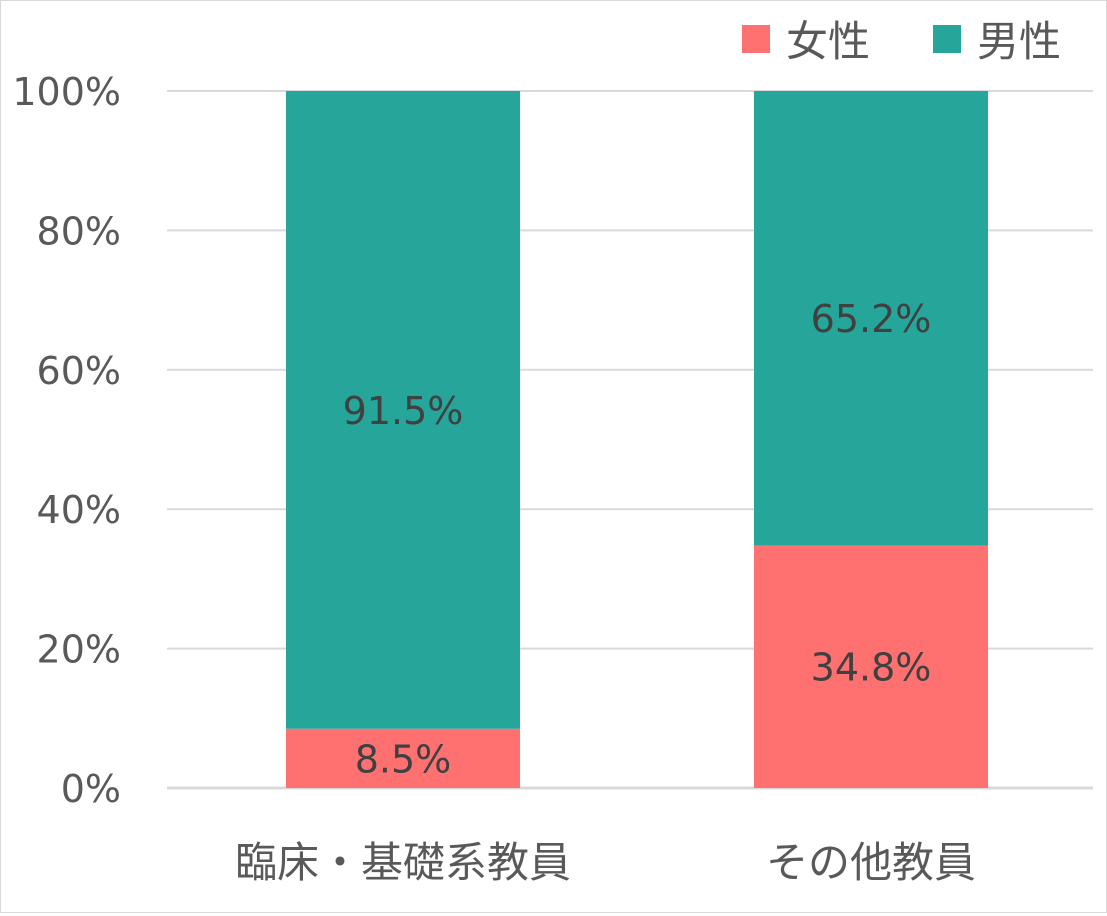 The image size is (1107, 916). Describe the element at coordinates (605, 862) in the screenshot. I see `x-axis: 臨床・基礎系教員 その他教員` at that location.